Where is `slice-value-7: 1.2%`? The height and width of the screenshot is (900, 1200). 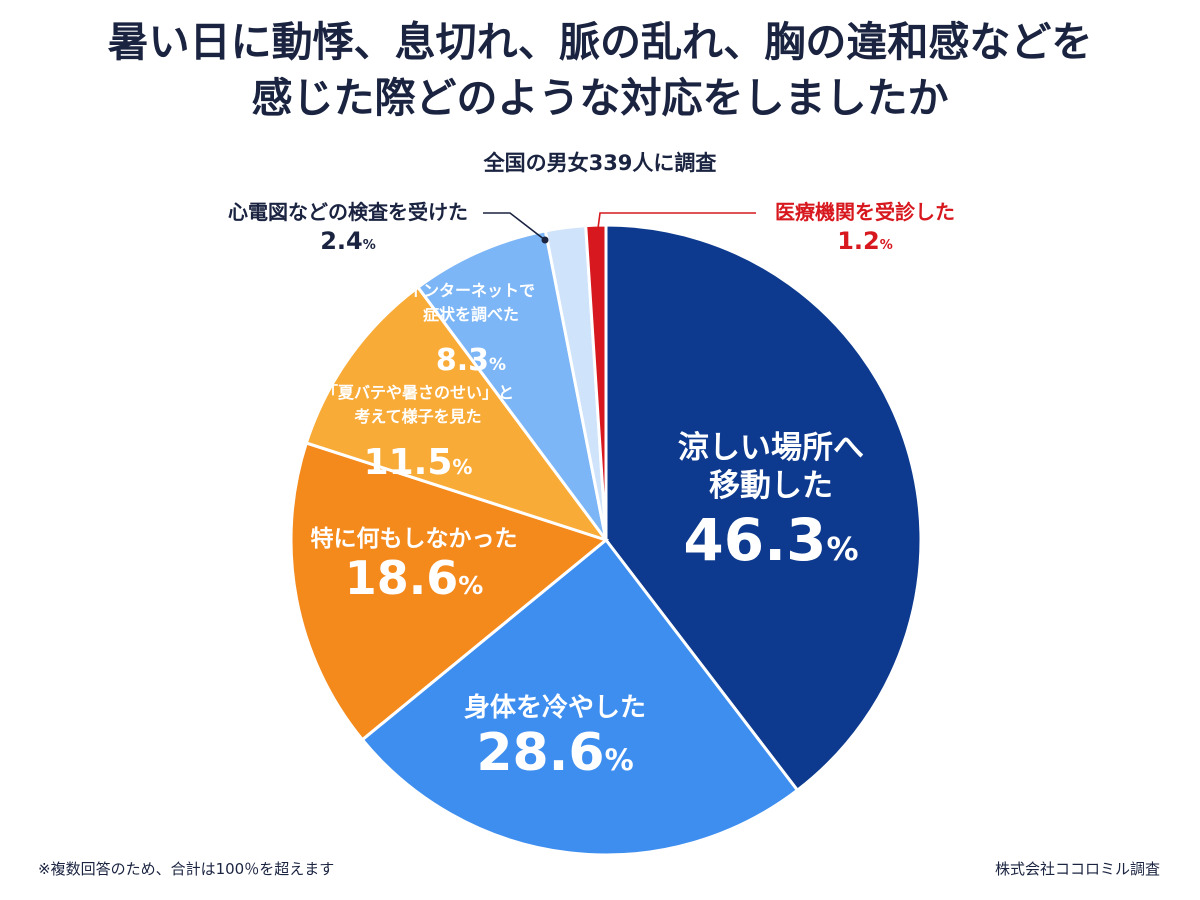 slice-value-7: 1.2% is located at coordinates (865, 241).